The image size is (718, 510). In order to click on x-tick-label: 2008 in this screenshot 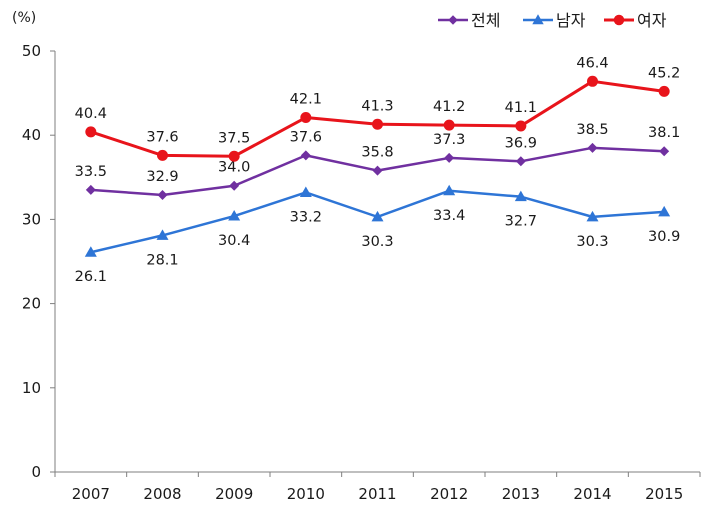, I will do `click(162, 494)`.